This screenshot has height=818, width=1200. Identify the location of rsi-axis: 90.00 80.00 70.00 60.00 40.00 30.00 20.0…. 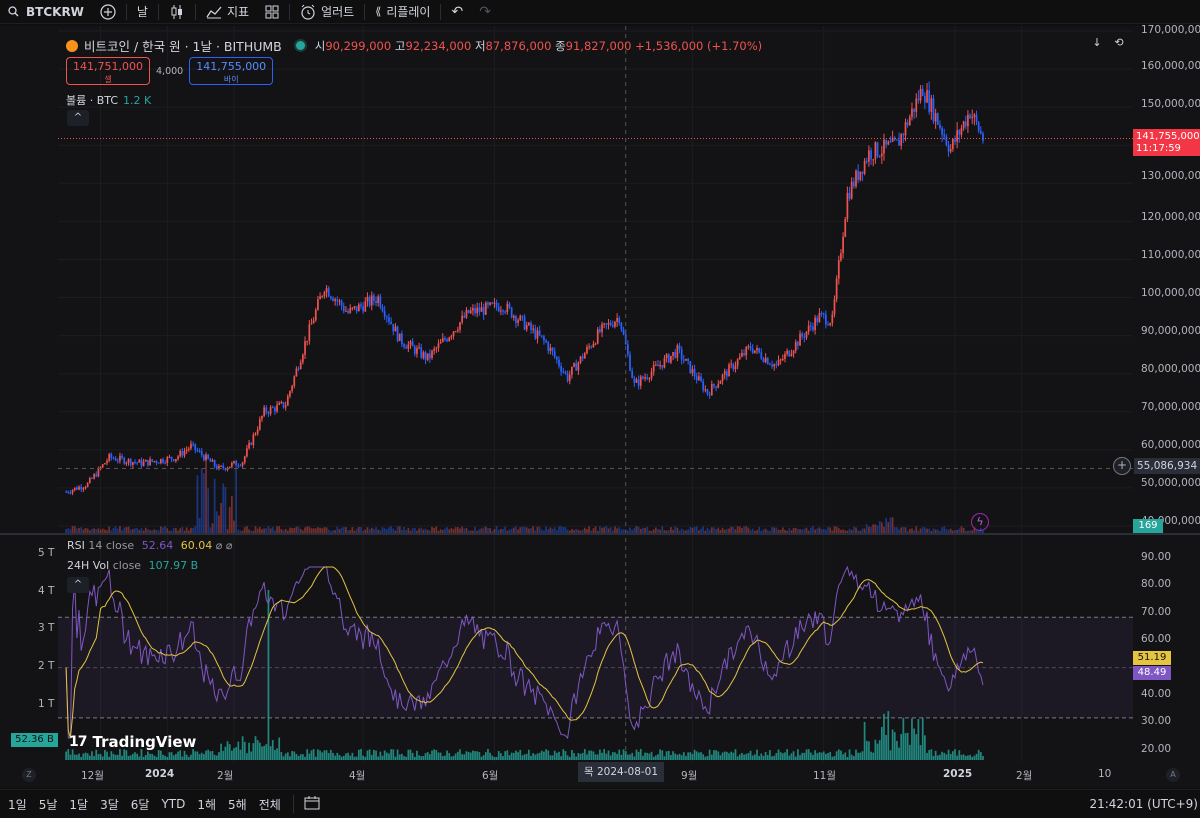
(1166, 648).